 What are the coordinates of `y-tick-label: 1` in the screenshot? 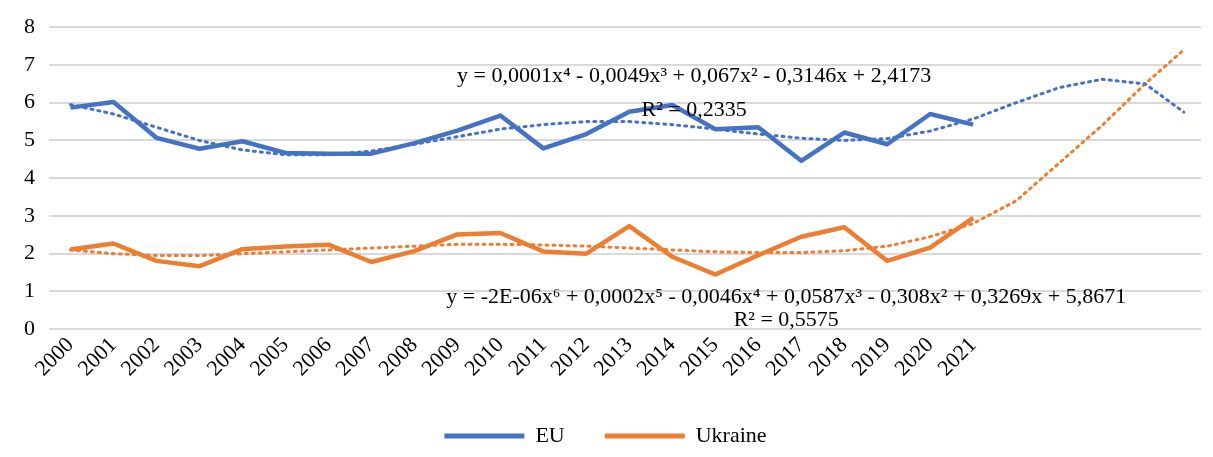 It's located at (29, 290).